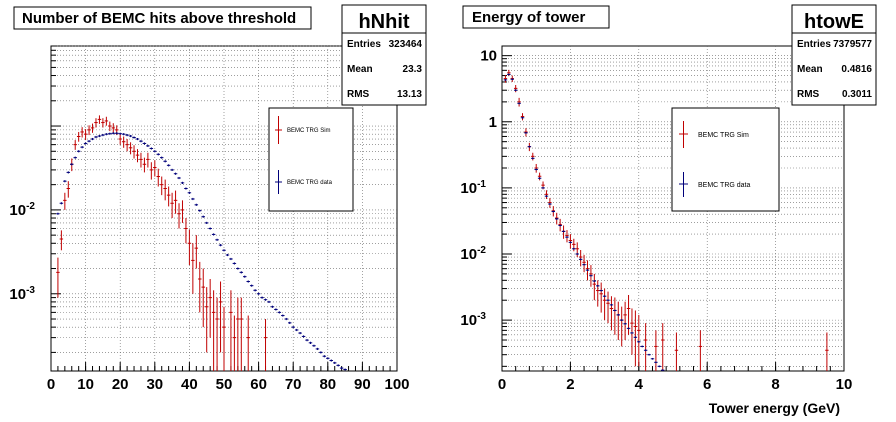 The height and width of the screenshot is (422, 896). What do you see at coordinates (723, 135) in the screenshot?
I see `right-legend-sim-label: BEMC TRG Sim` at bounding box center [723, 135].